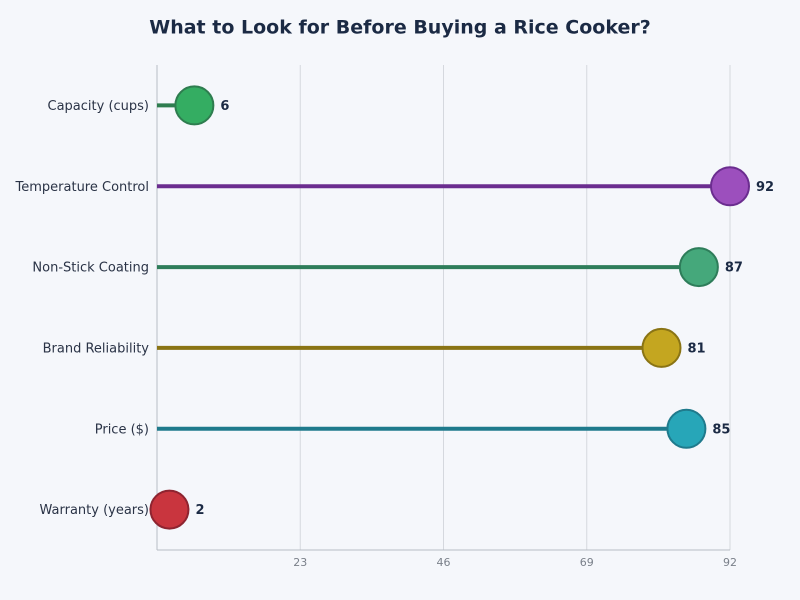 The width and height of the screenshot is (800, 600). Describe the element at coordinates (734, 268) in the screenshot. I see `value-label: 87` at that location.